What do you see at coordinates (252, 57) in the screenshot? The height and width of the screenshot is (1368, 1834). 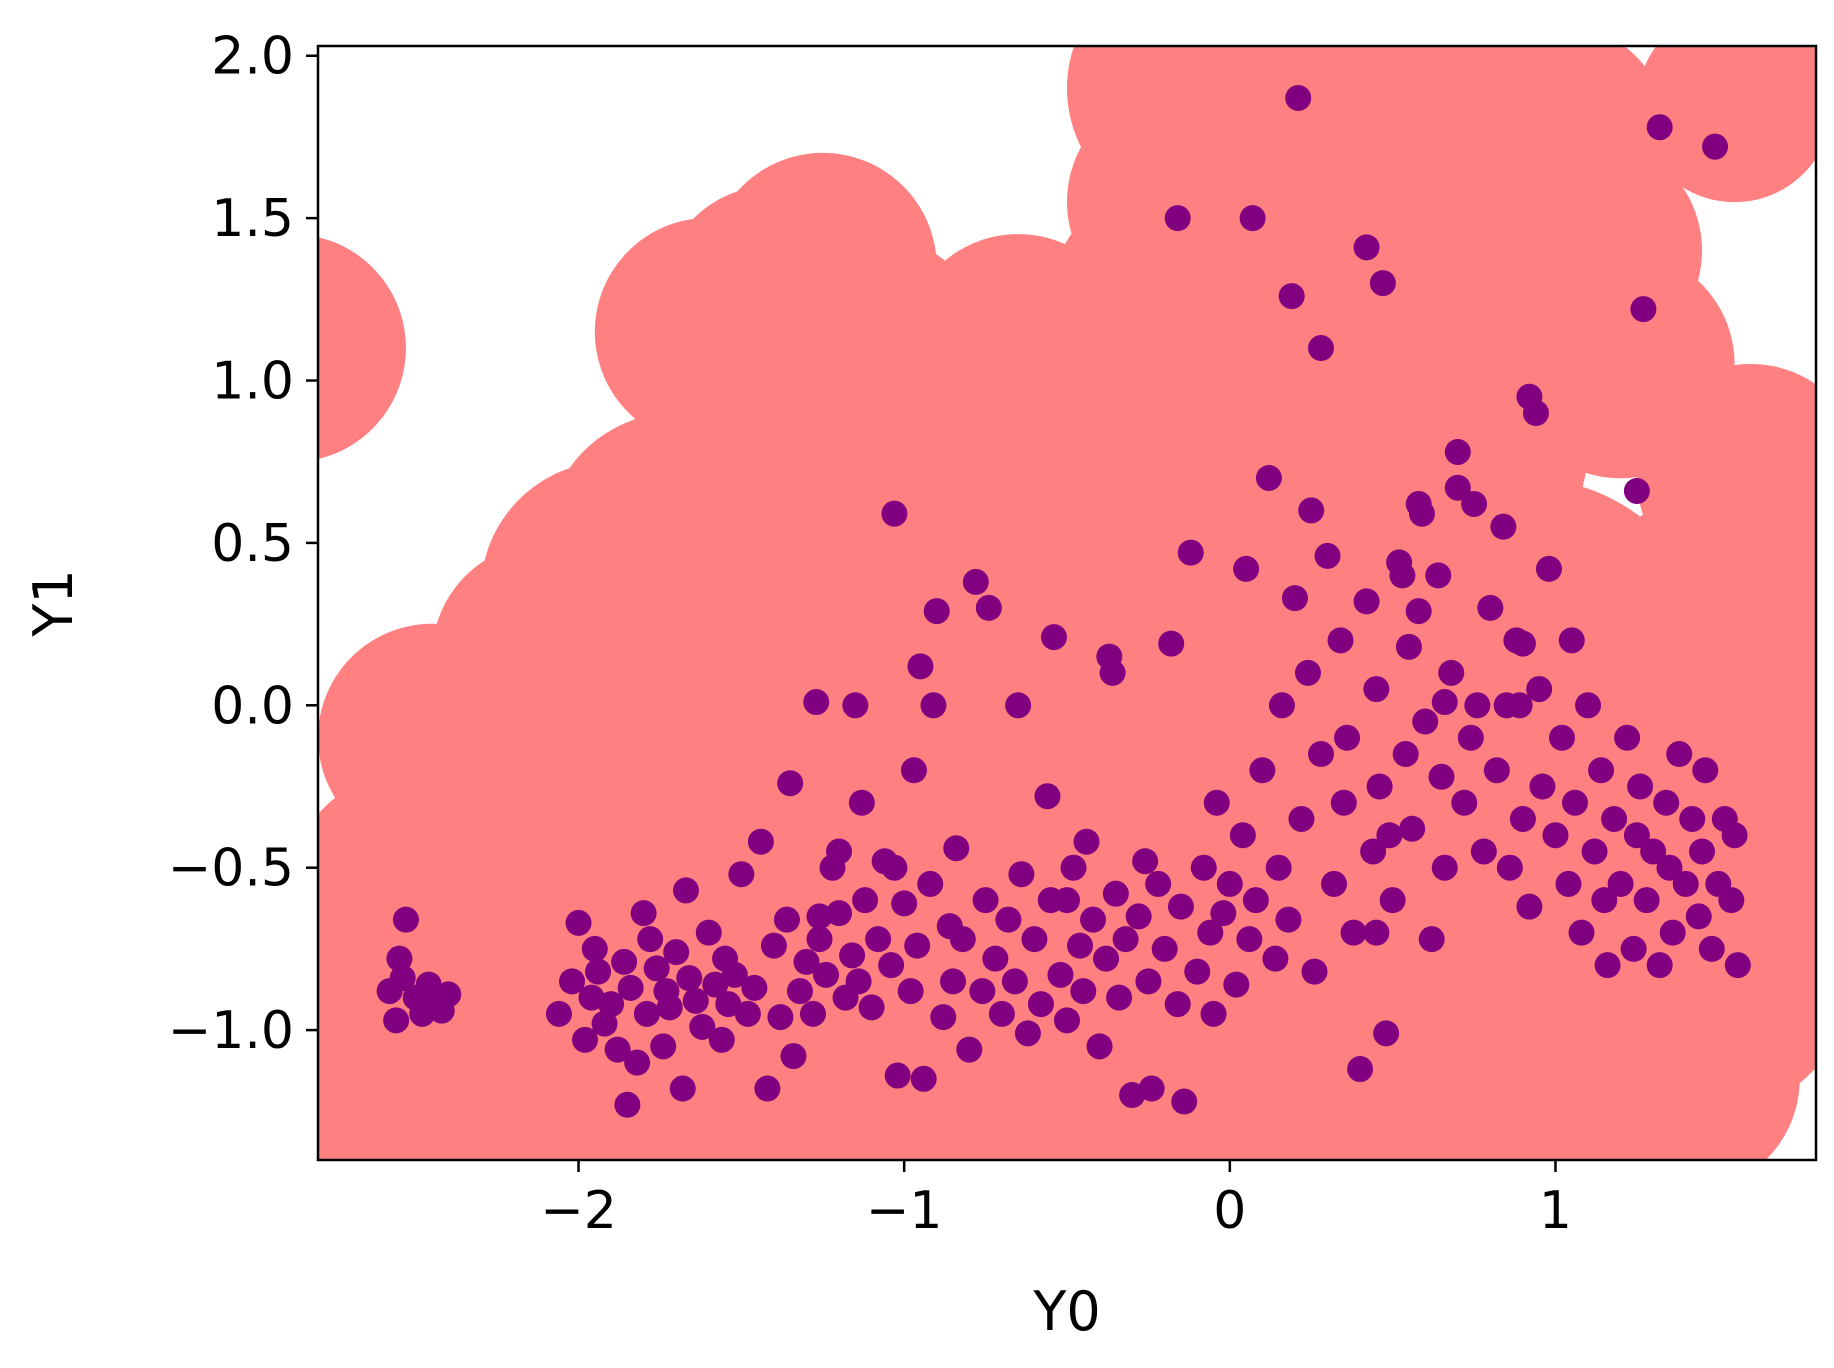 I see `y-tick-label: 2.0` at bounding box center [252, 57].